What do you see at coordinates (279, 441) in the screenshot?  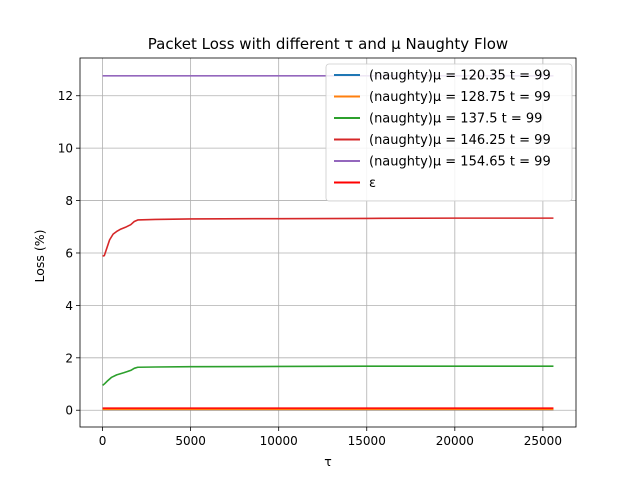 I see `x-tick-label: 10000` at bounding box center [279, 441].